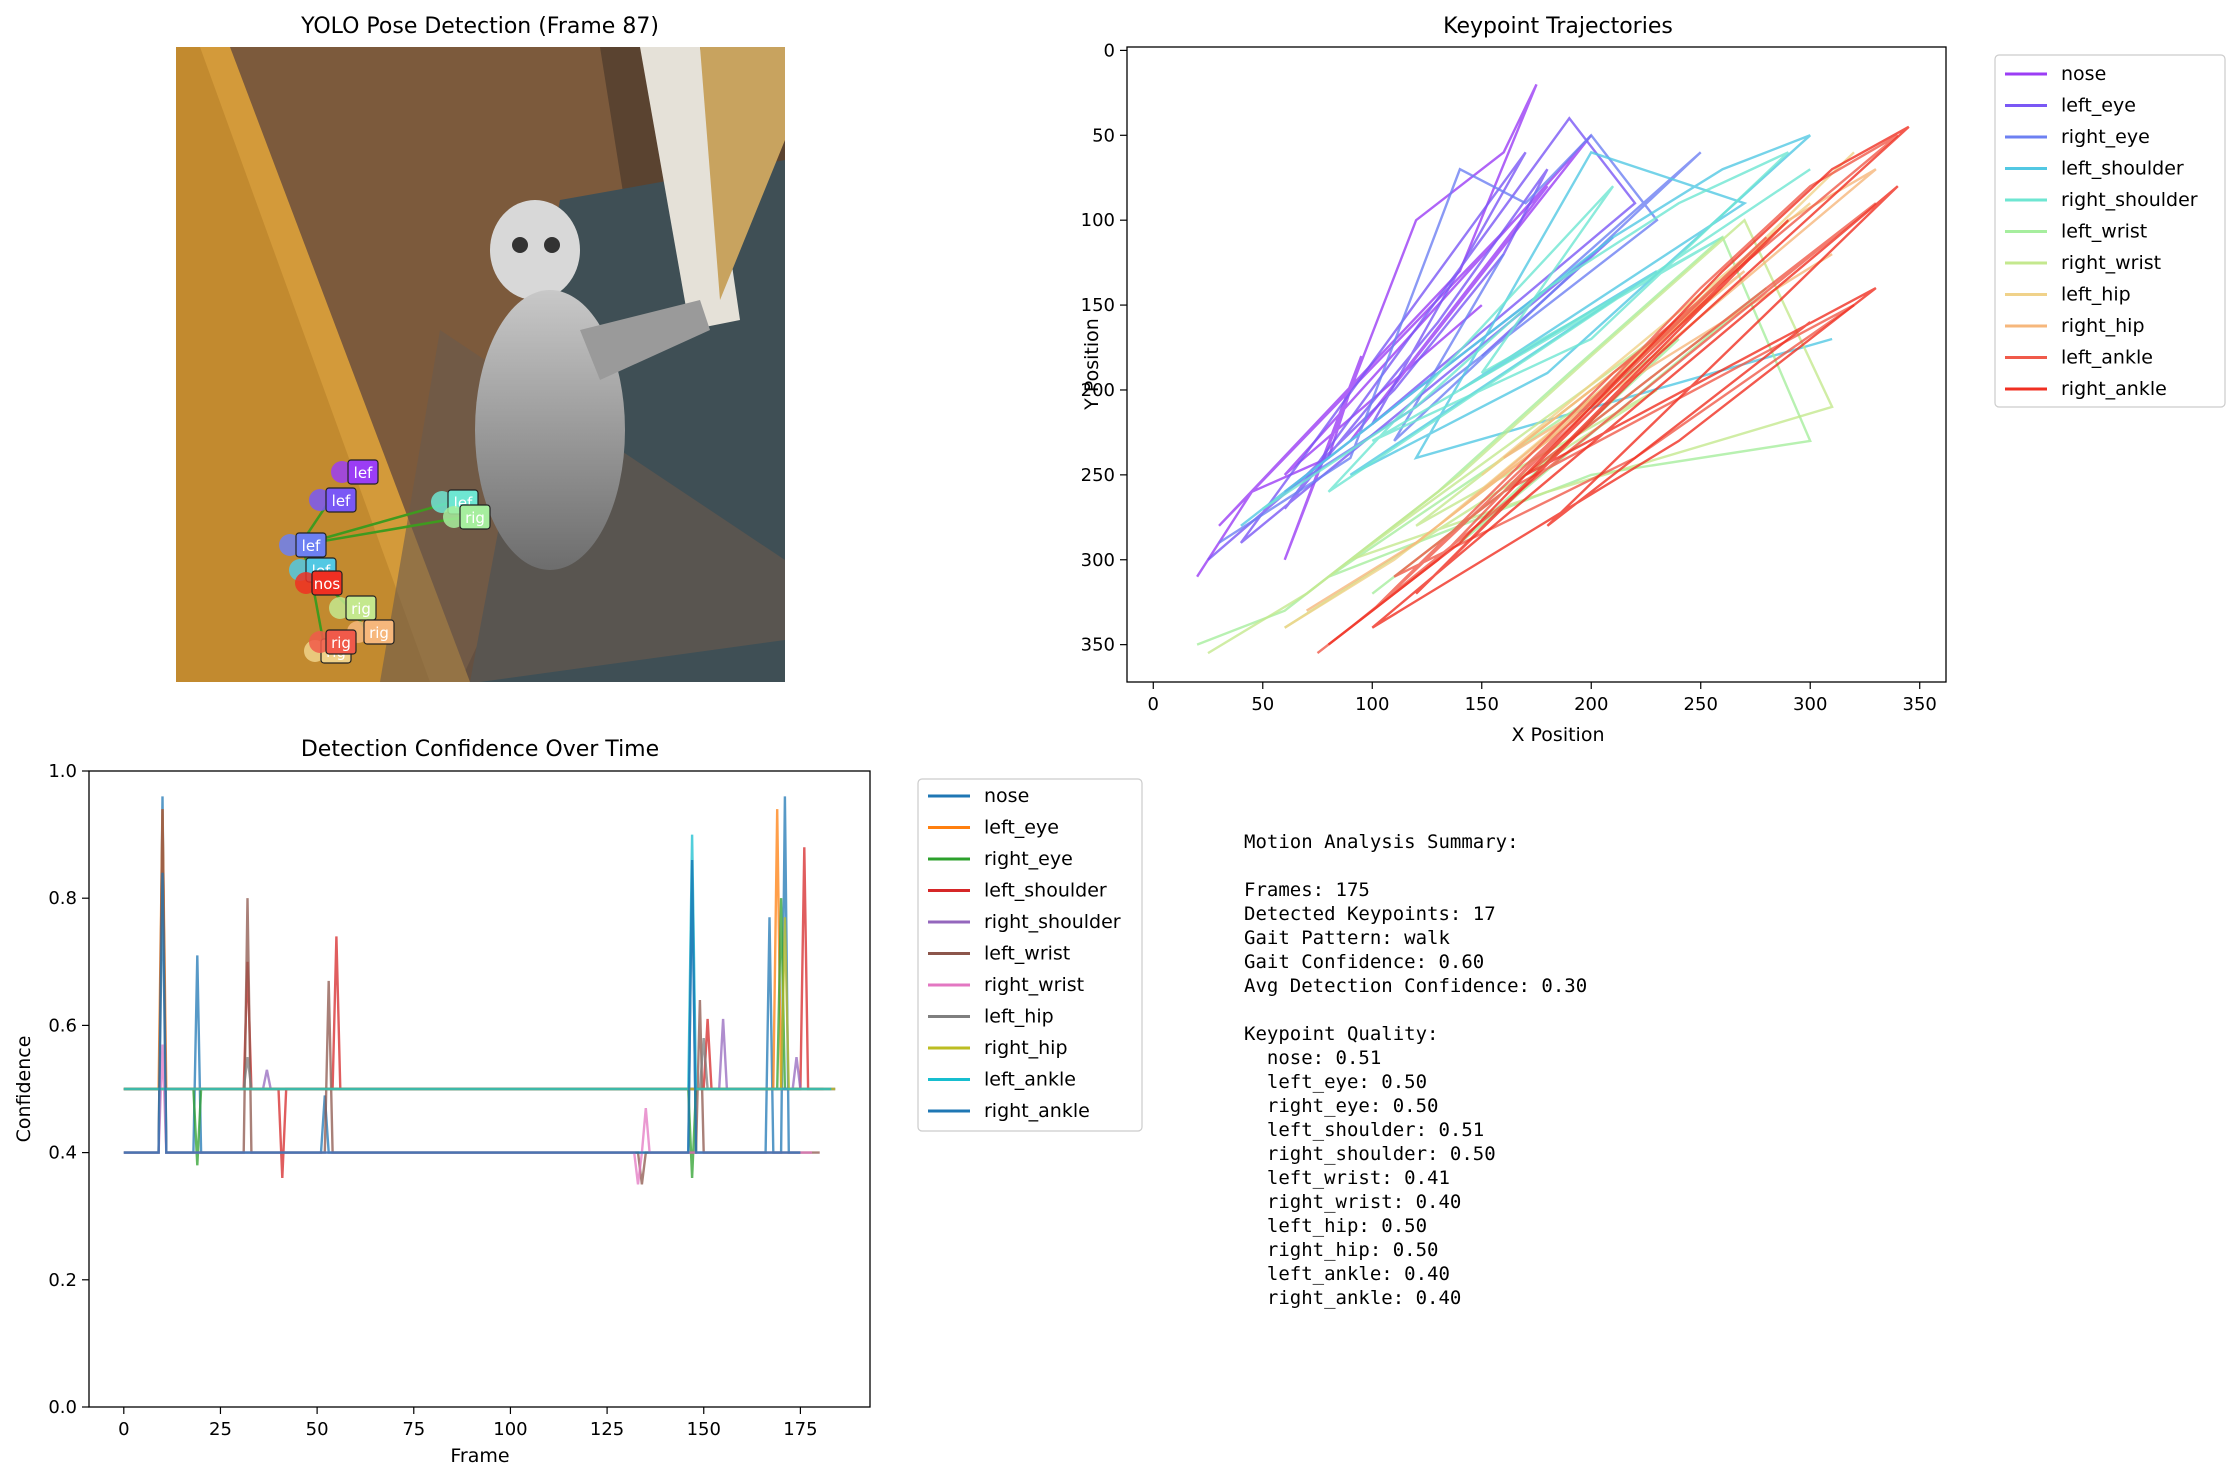  What do you see at coordinates (607, 1429) in the screenshot?
I see `x-tick-label: 125` at bounding box center [607, 1429].